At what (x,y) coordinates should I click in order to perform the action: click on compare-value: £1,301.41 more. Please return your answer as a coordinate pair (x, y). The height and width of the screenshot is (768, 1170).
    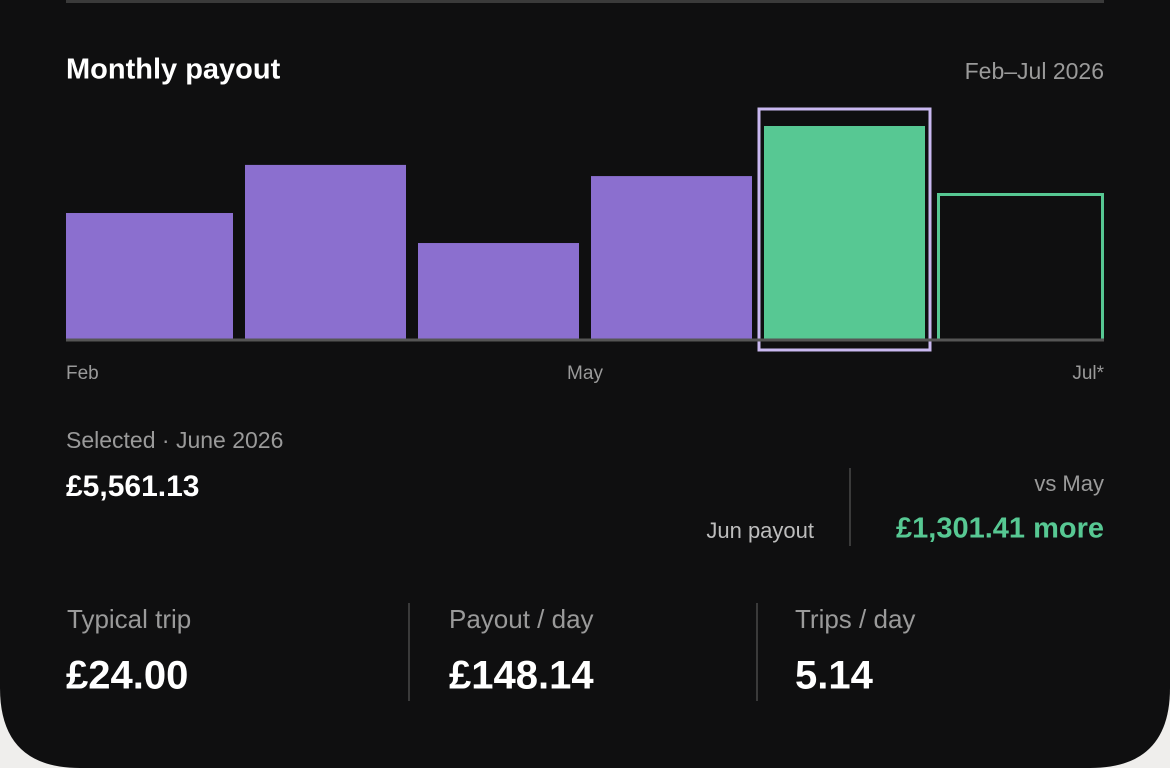
    Looking at the image, I should click on (1000, 529).